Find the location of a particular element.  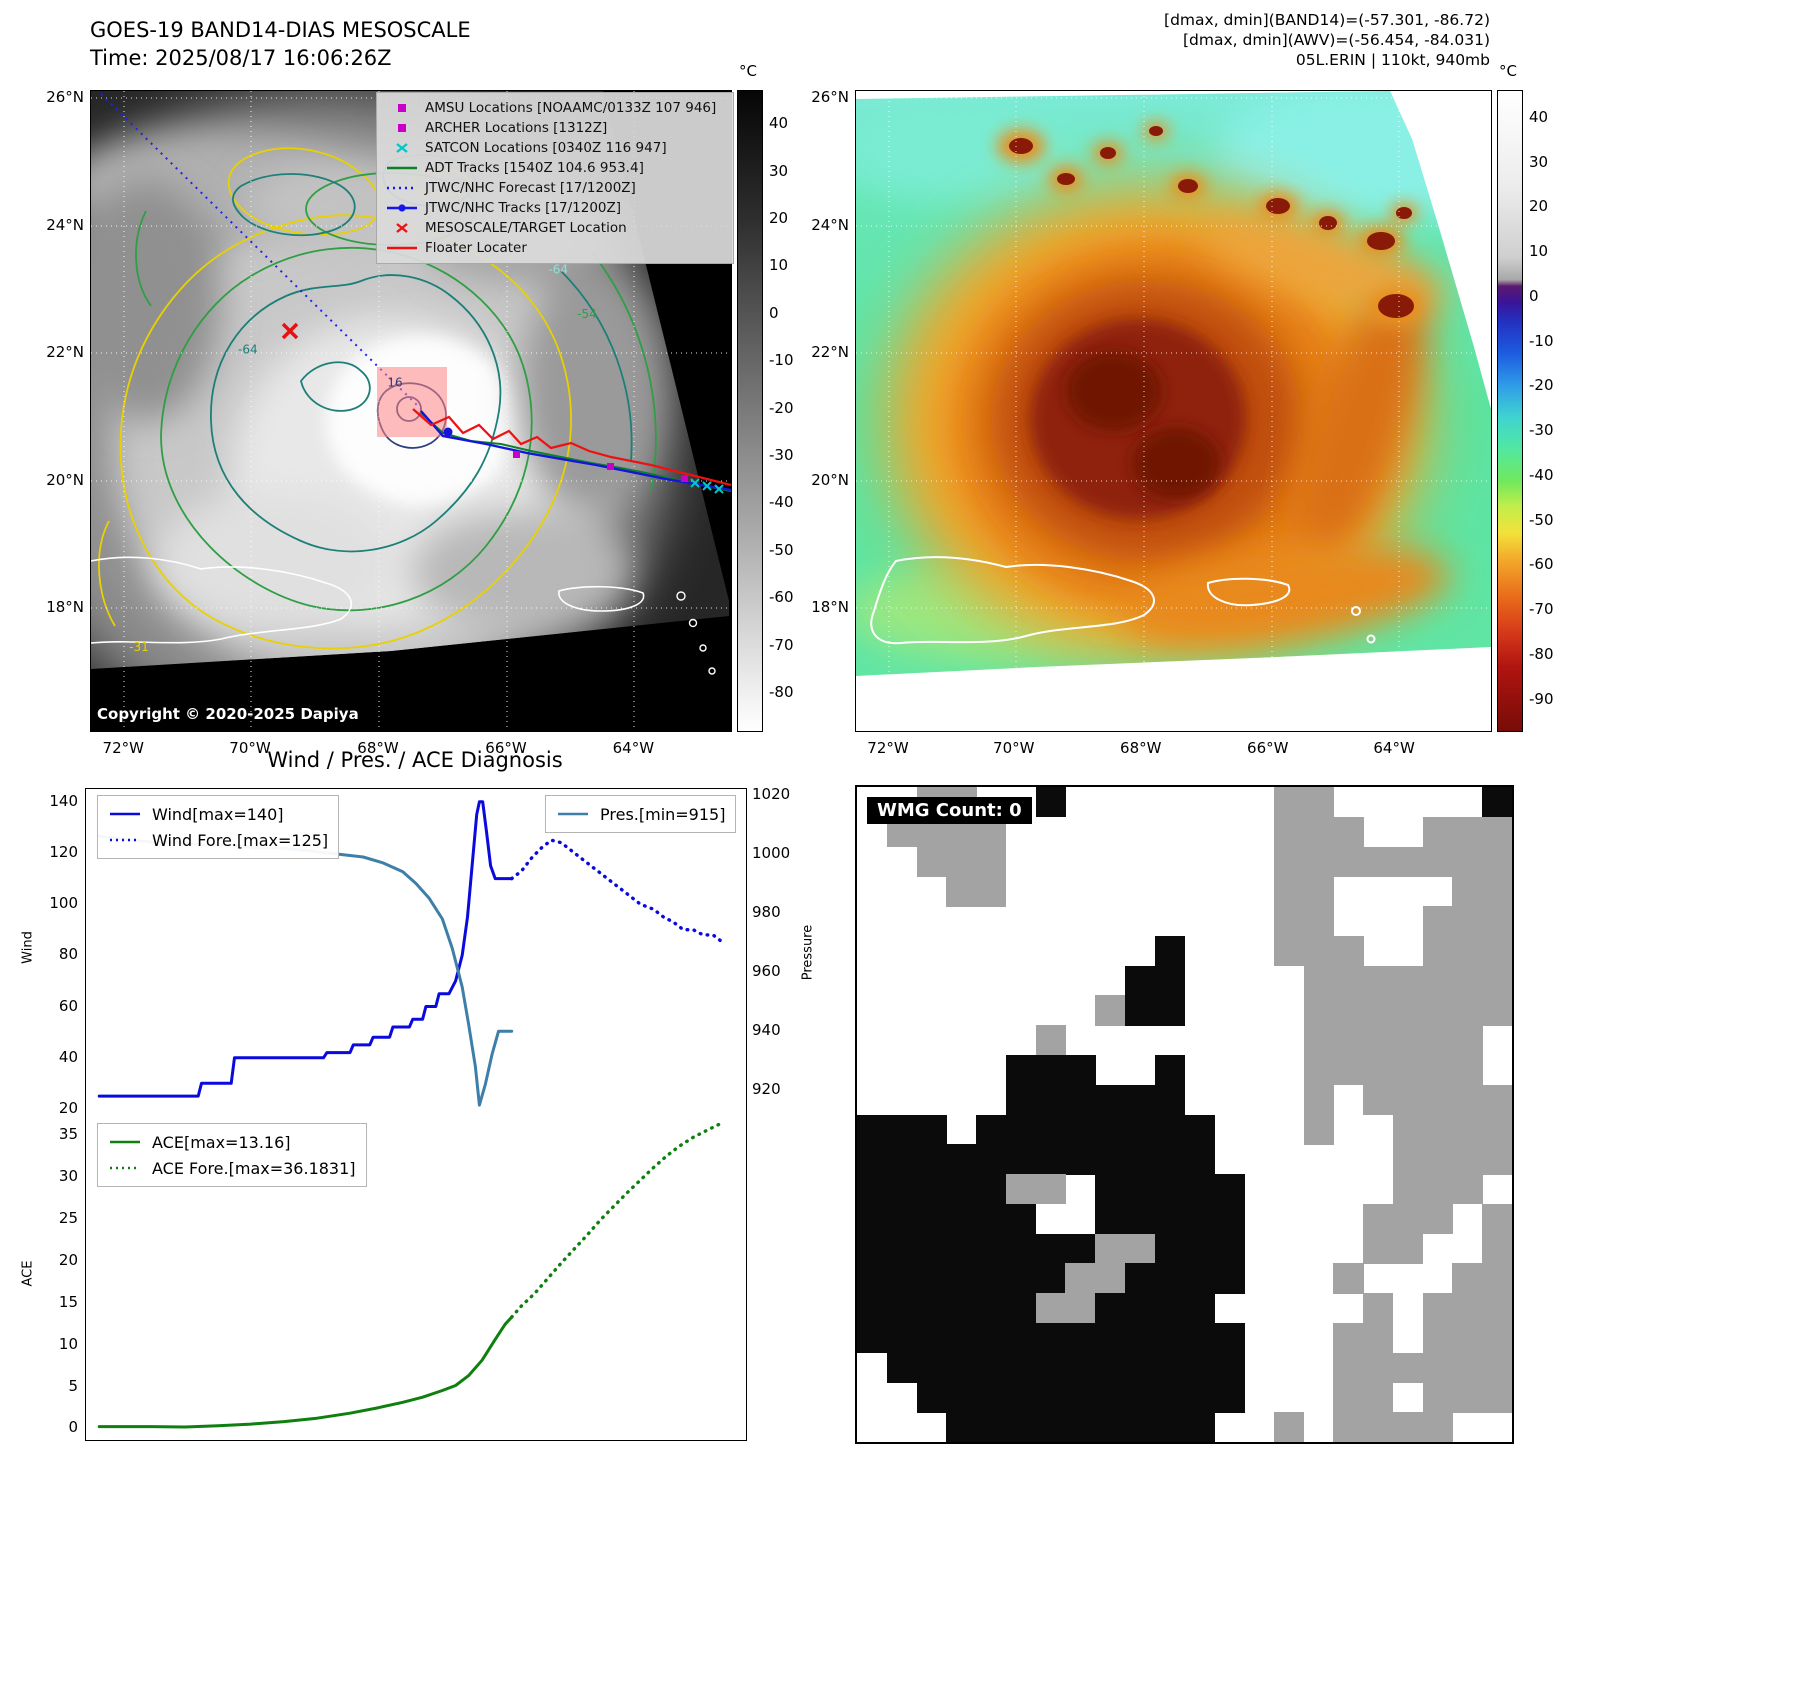

awv-info-band14: [dmax, dmin](BAND14)=(-57.301, -86.72) is located at coordinates (1327, 20).